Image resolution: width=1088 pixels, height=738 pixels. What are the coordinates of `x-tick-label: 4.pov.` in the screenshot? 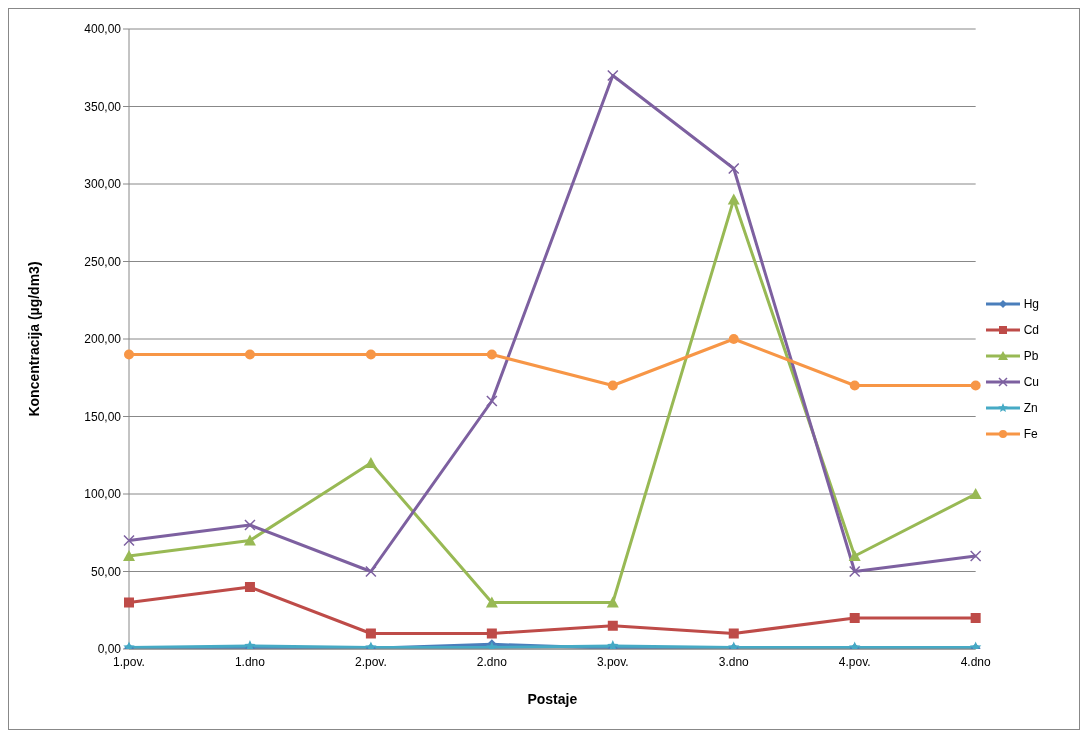 It's located at (854, 661).